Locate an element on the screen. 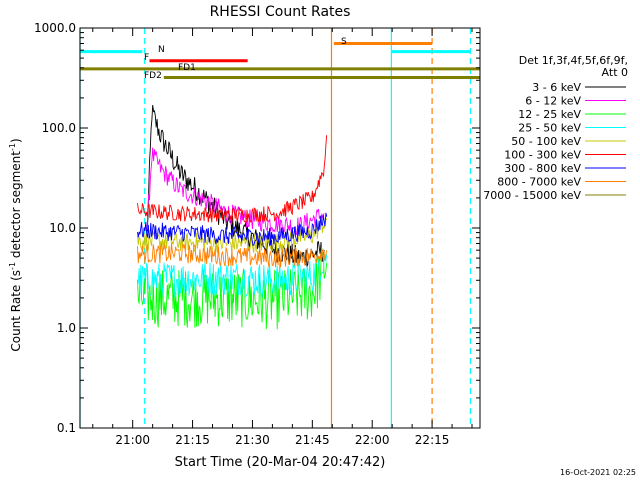 The image size is (640, 480). x-tick-label: 21:30 is located at coordinates (252, 440).